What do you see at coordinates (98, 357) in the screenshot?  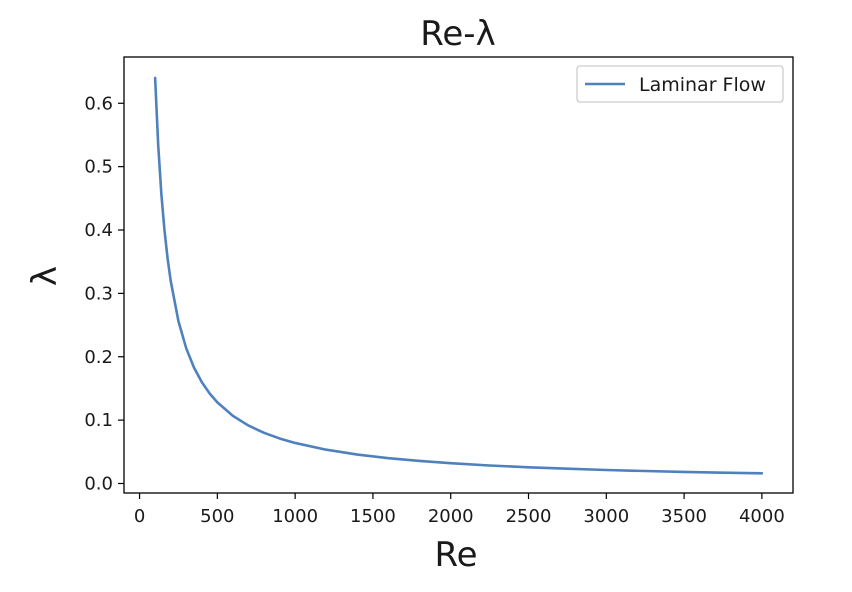 I see `y-tick-label: 0.2` at bounding box center [98, 357].